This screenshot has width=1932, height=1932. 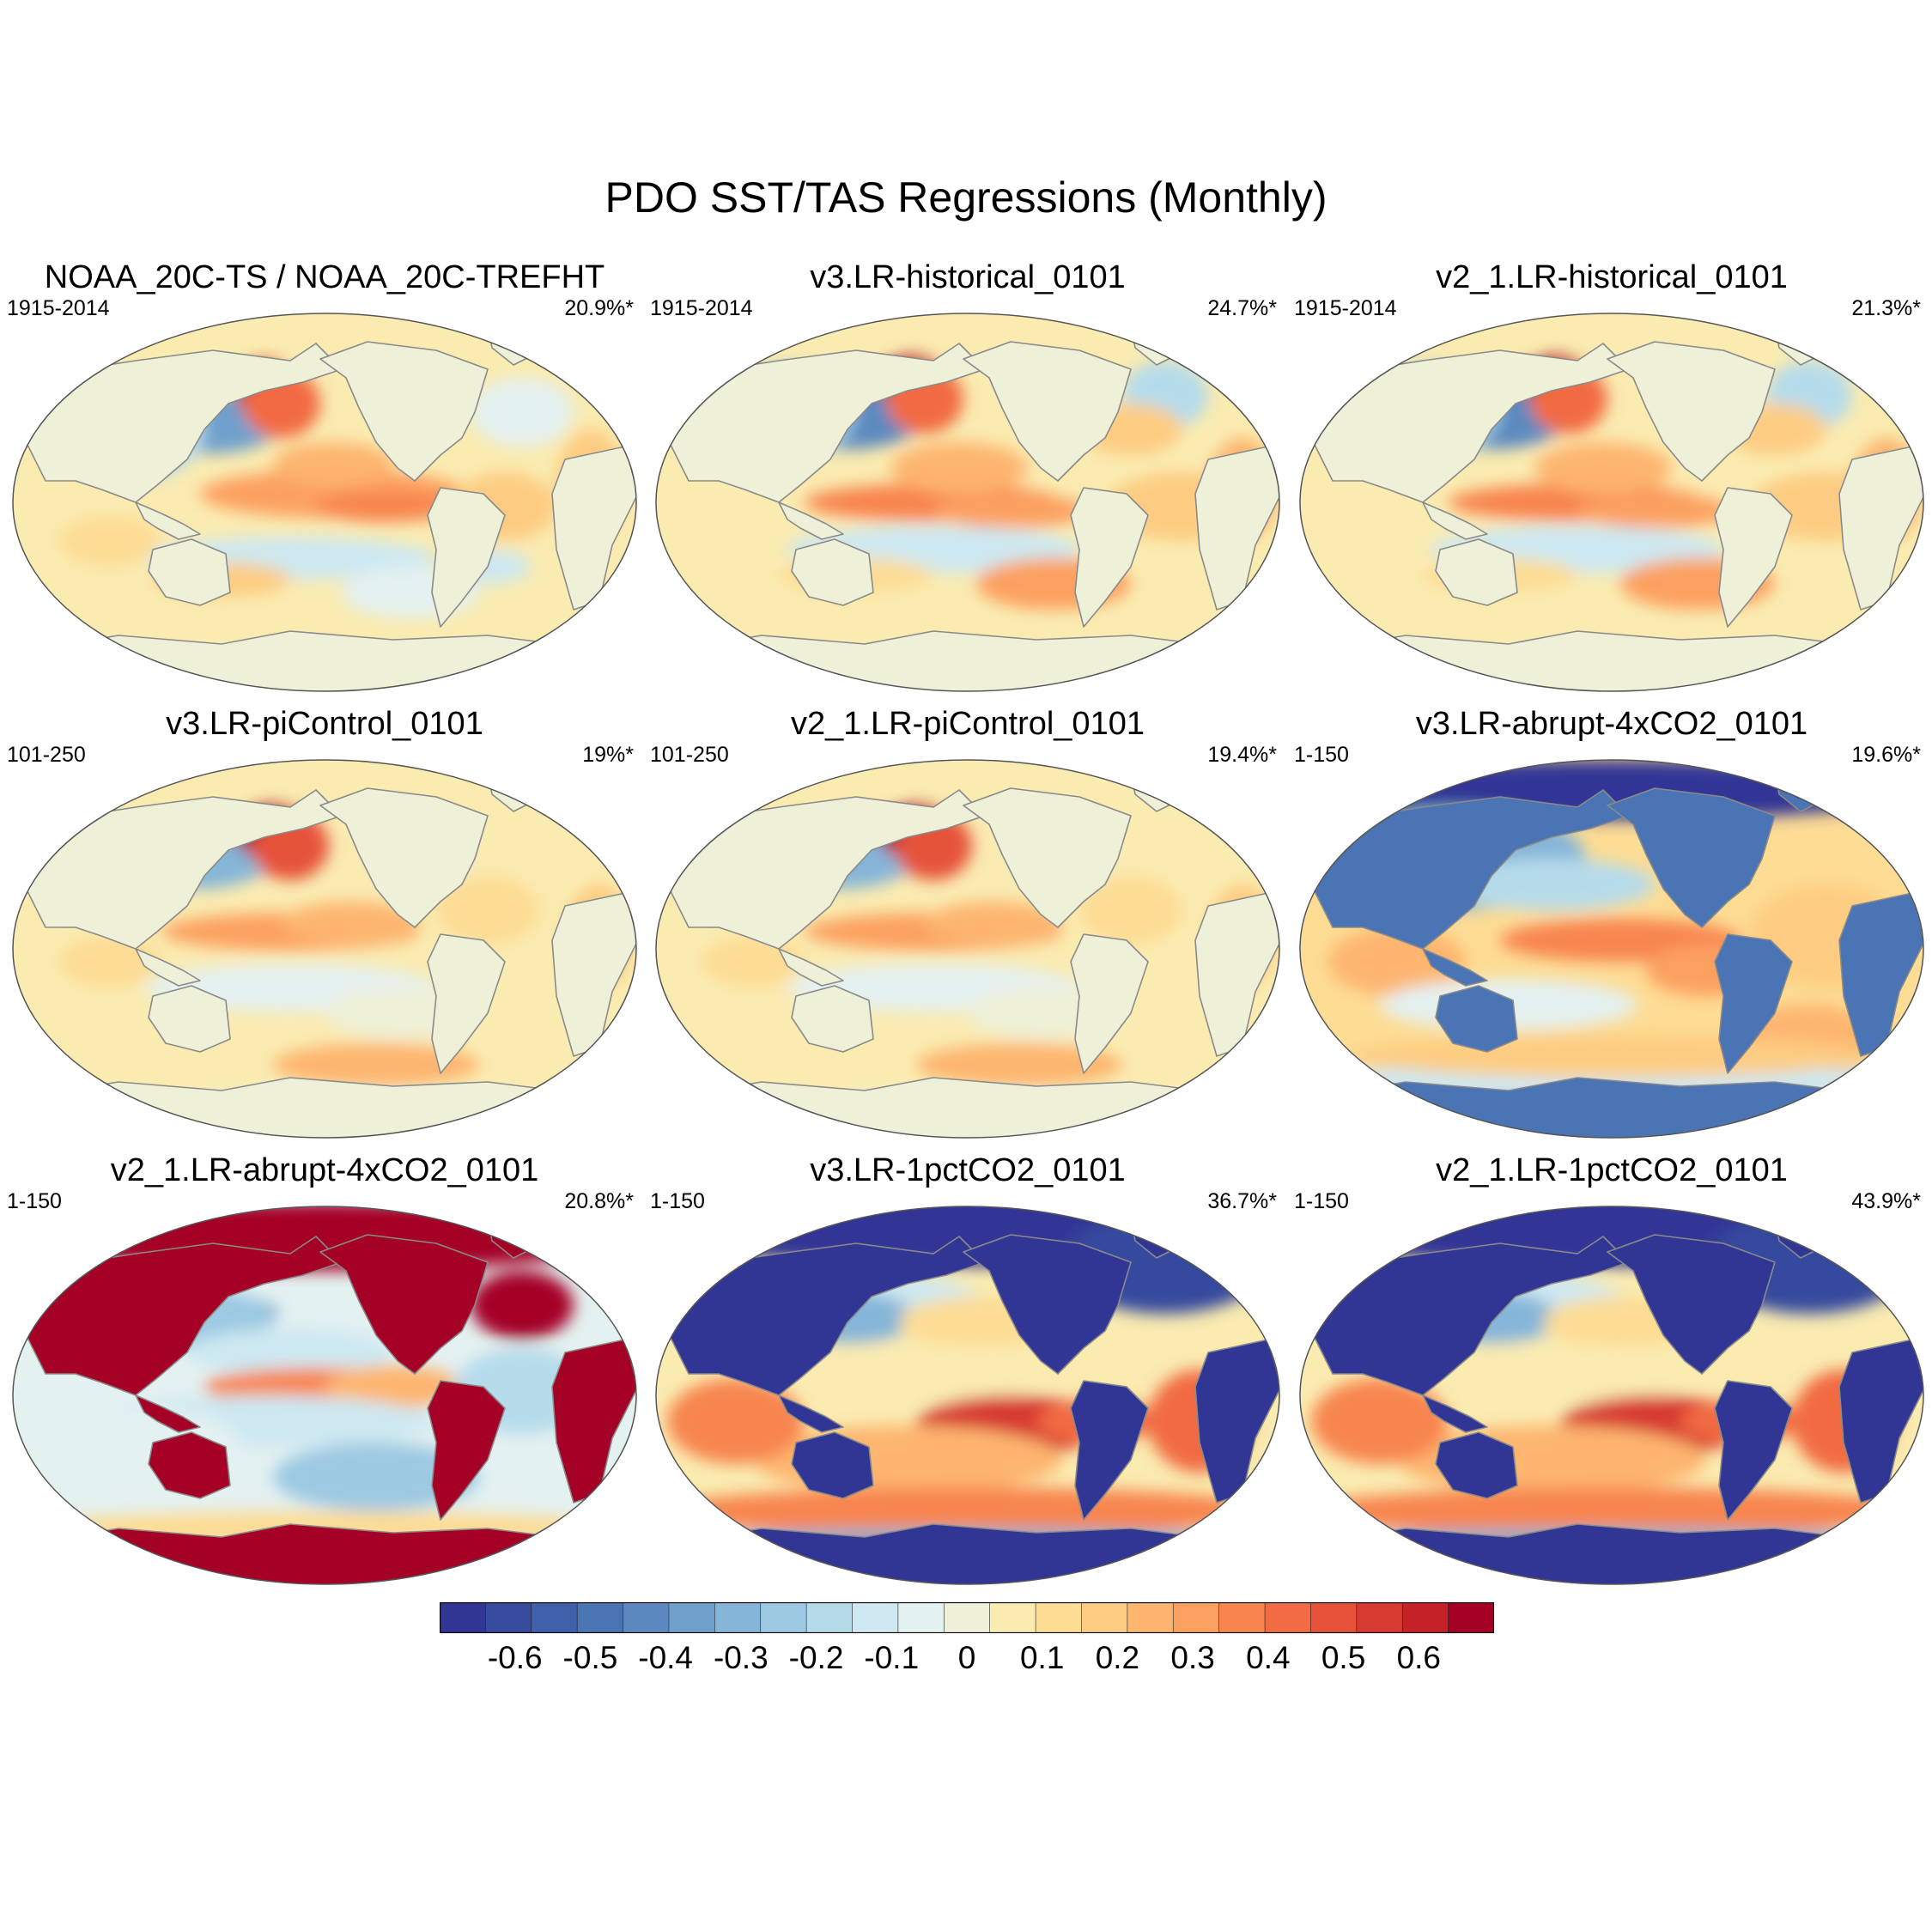 What do you see at coordinates (1886, 1201) in the screenshot?
I see `panel-variance: 43.9%*` at bounding box center [1886, 1201].